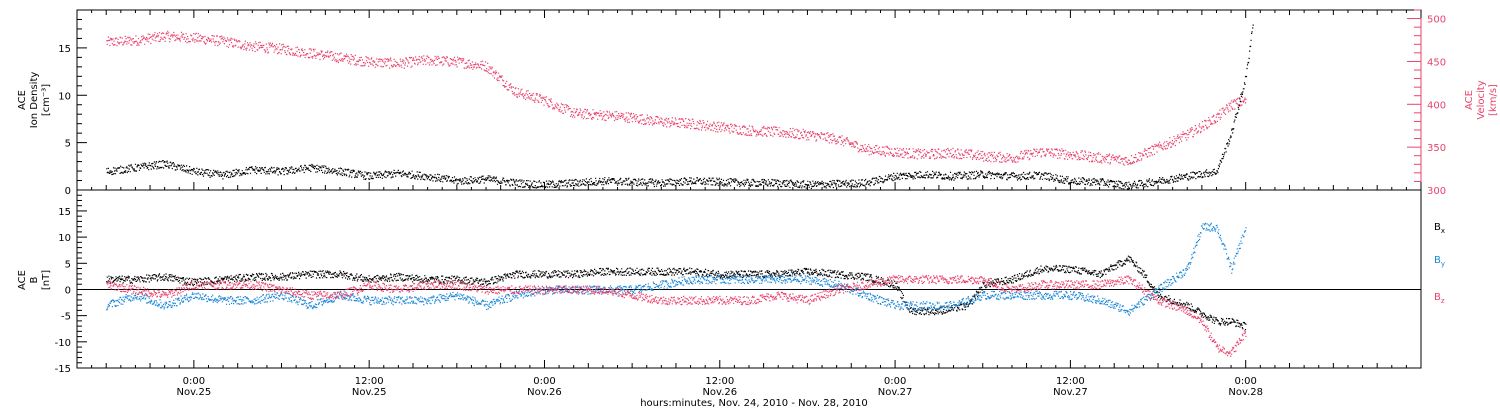 Image resolution: width=1500 pixels, height=410 pixels. What do you see at coordinates (66, 317) in the screenshot?
I see `bfield-tick-label: -5` at bounding box center [66, 317].